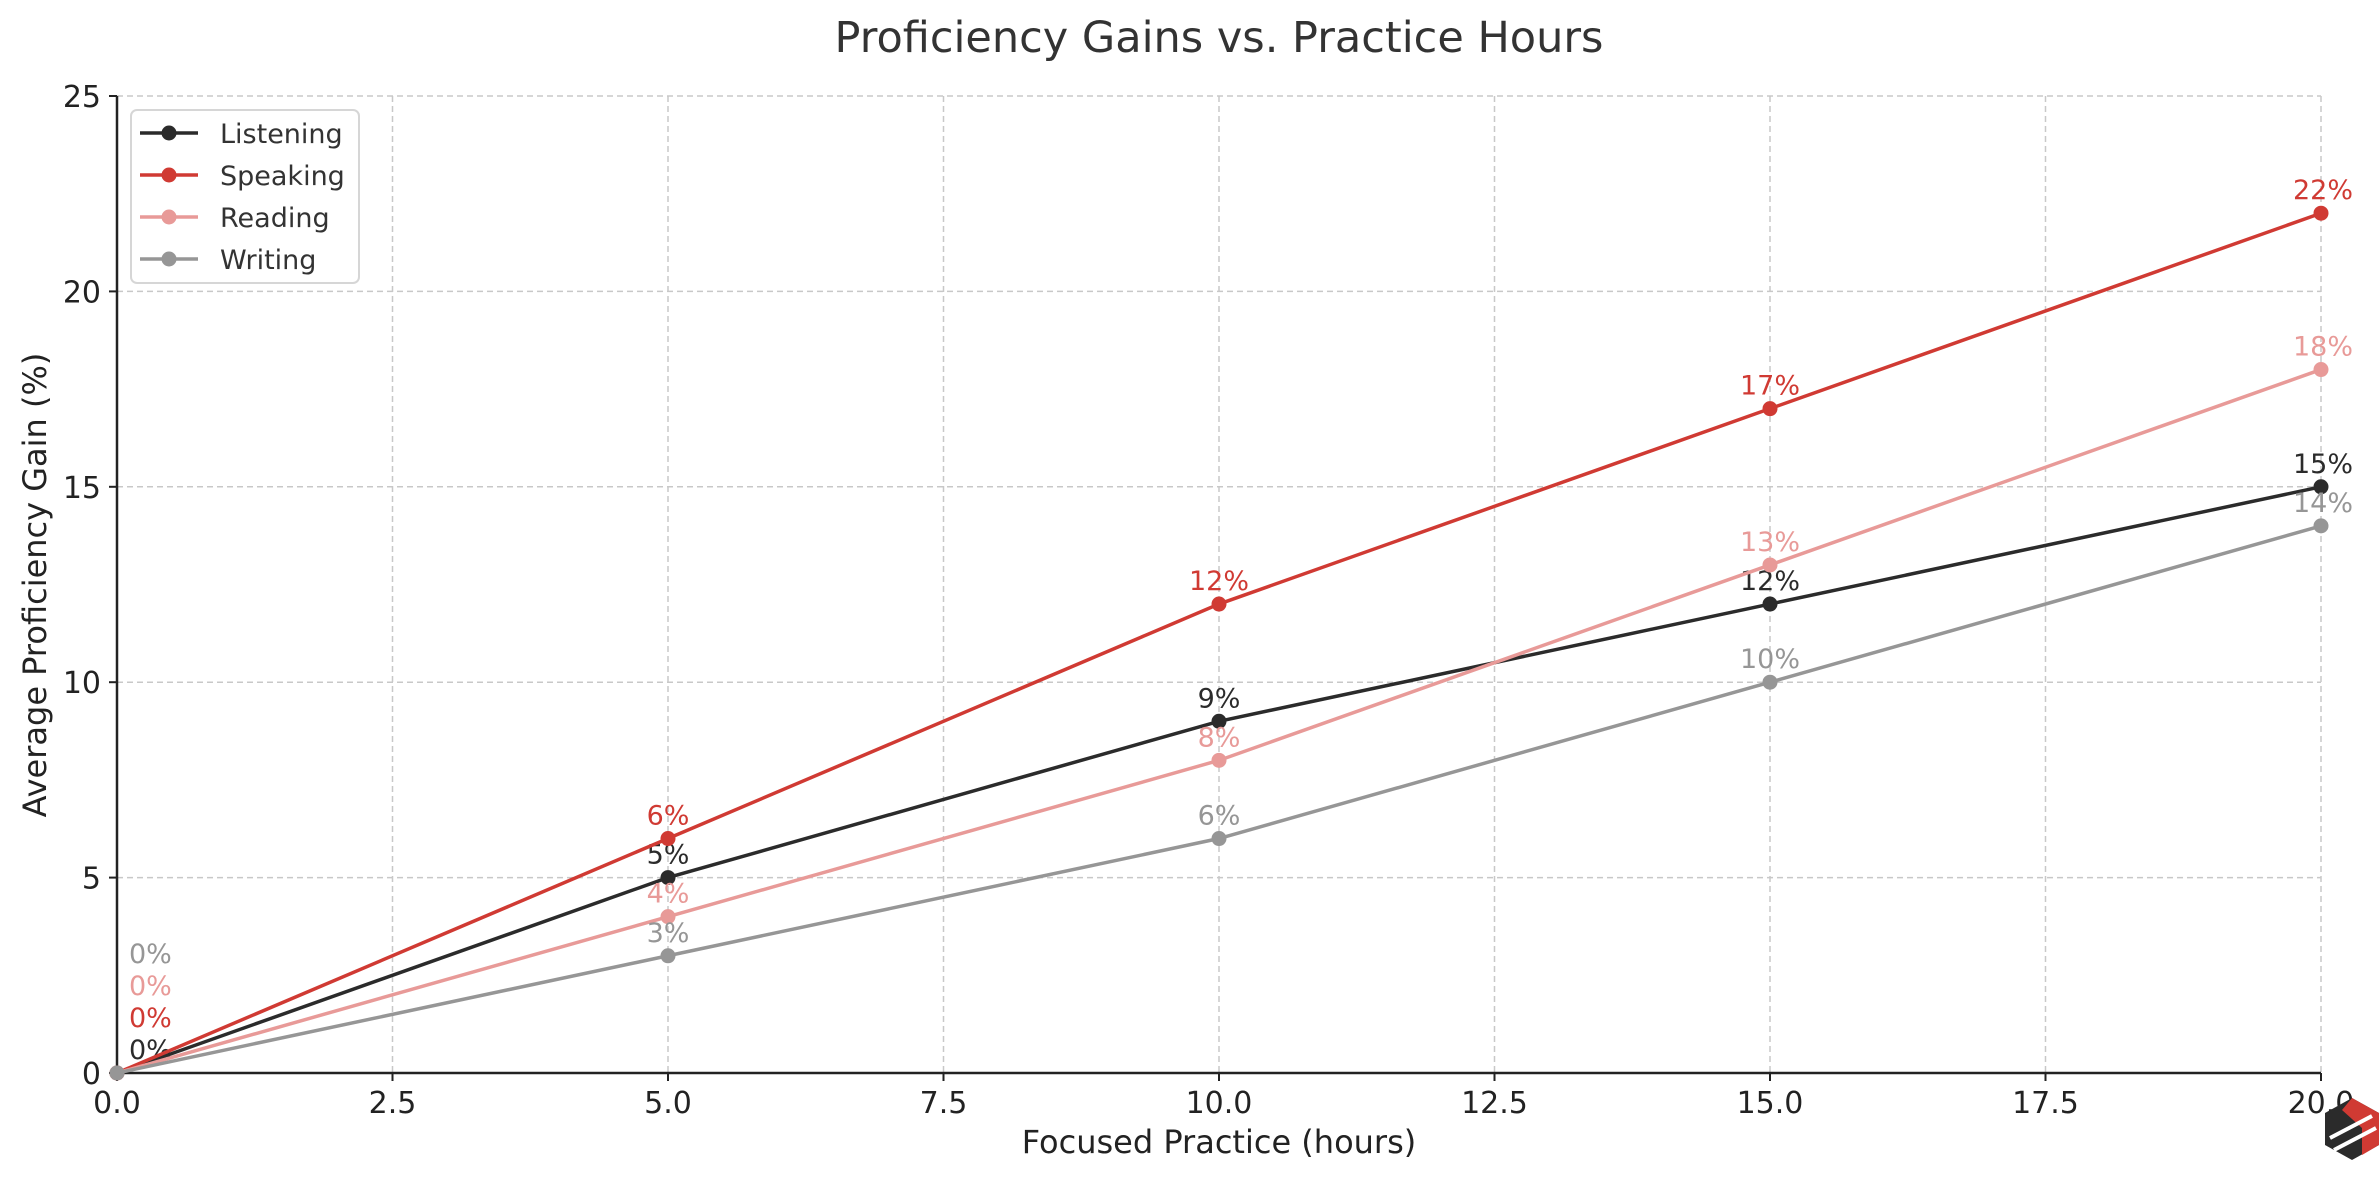 This screenshot has width=2379, height=1180. I want to click on legend-box, so click(245, 196).